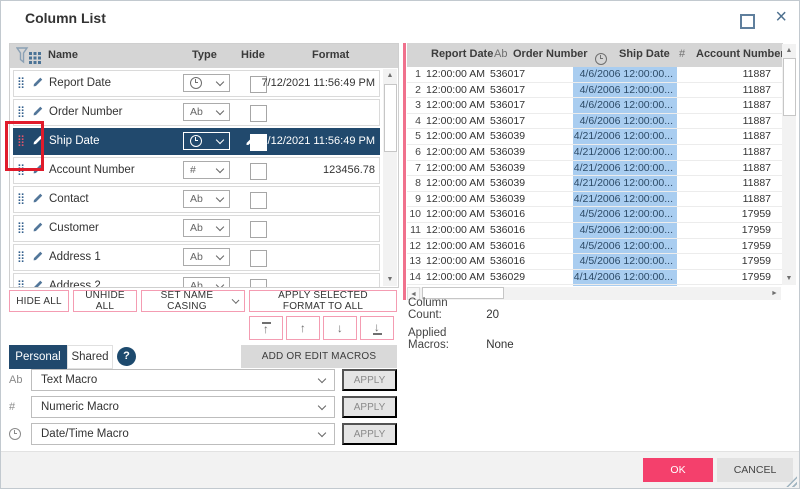 This screenshot has height=489, width=800. Describe the element at coordinates (755, 470) in the screenshot. I see `cancel-button: CANCEL` at that location.